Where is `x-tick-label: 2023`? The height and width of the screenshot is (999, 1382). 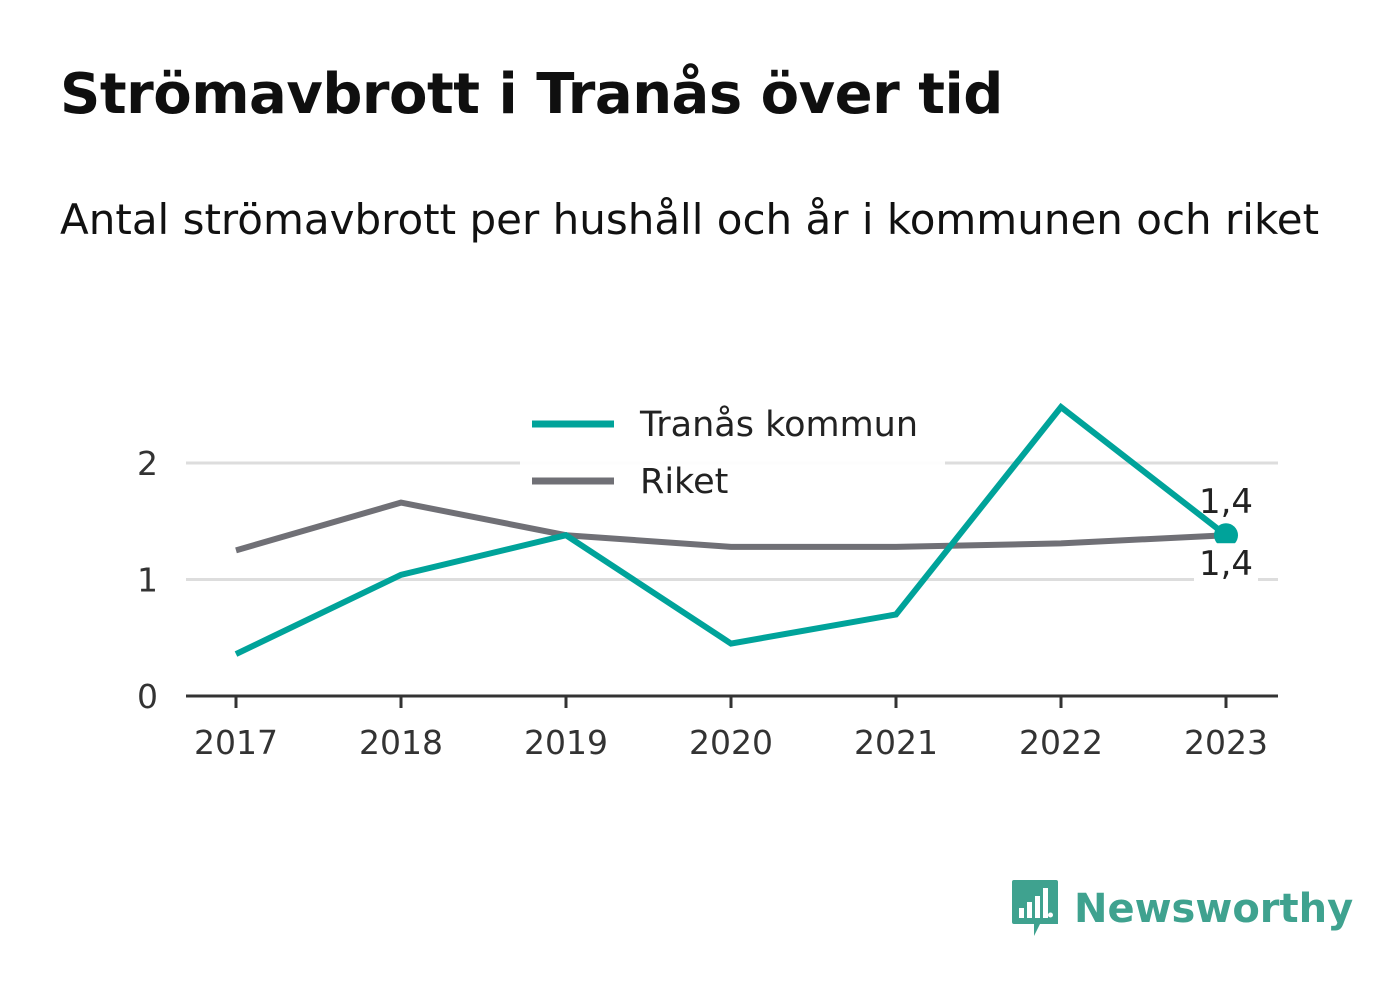 x-tick-label: 2023 is located at coordinates (1226, 742).